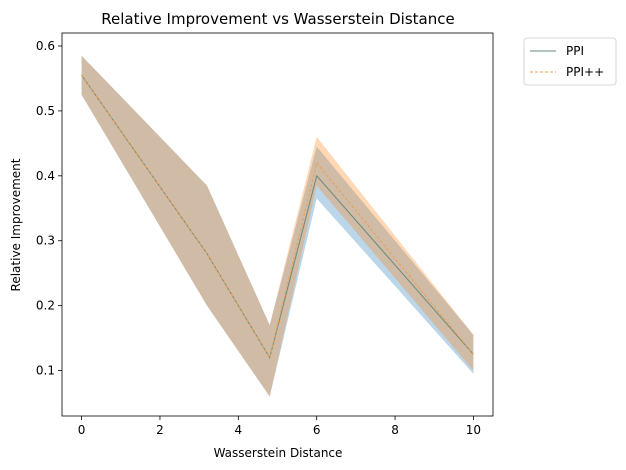 The image size is (626, 470). Describe the element at coordinates (45, 306) in the screenshot. I see `y-tick-label: 0.2` at that location.